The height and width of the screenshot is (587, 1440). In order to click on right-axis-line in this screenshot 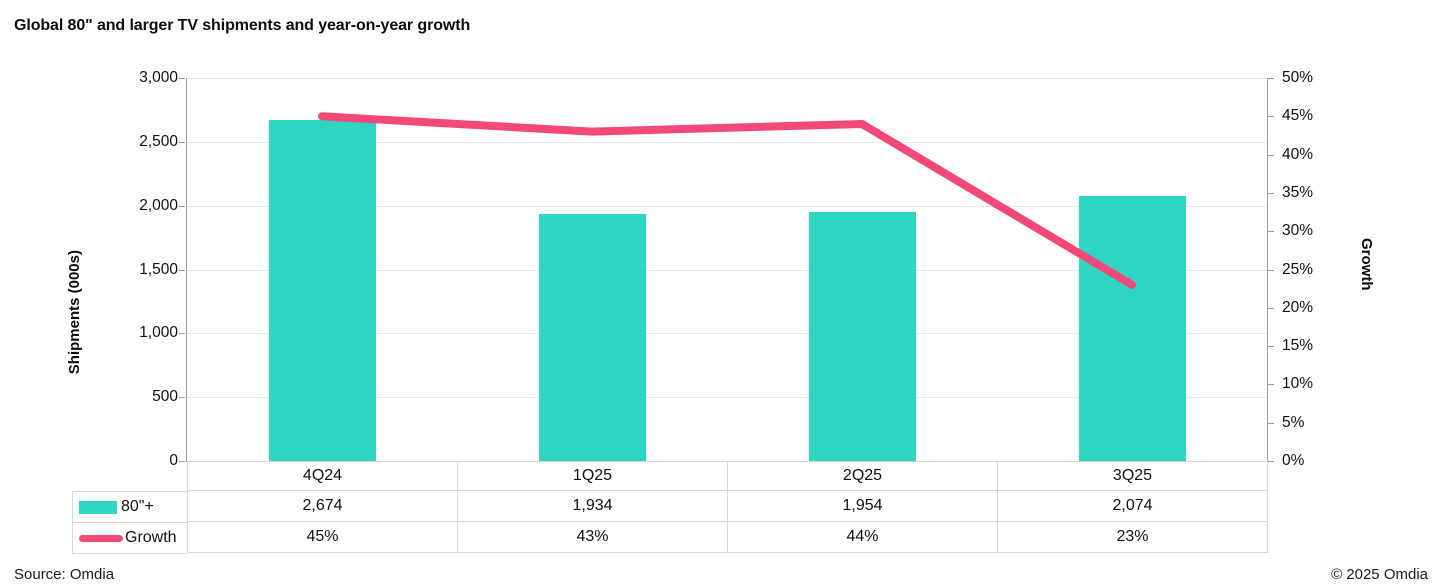, I will do `click(1267, 270)`.